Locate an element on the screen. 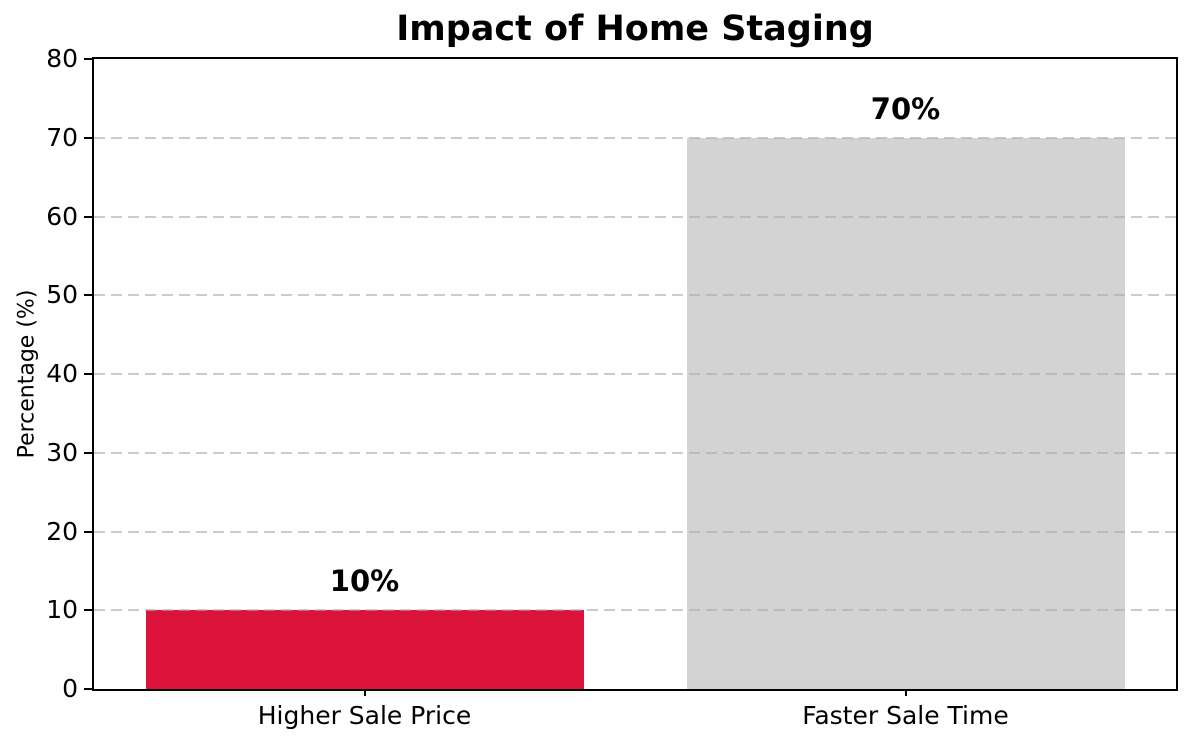  y-tick-label: 0 is located at coordinates (70, 688).